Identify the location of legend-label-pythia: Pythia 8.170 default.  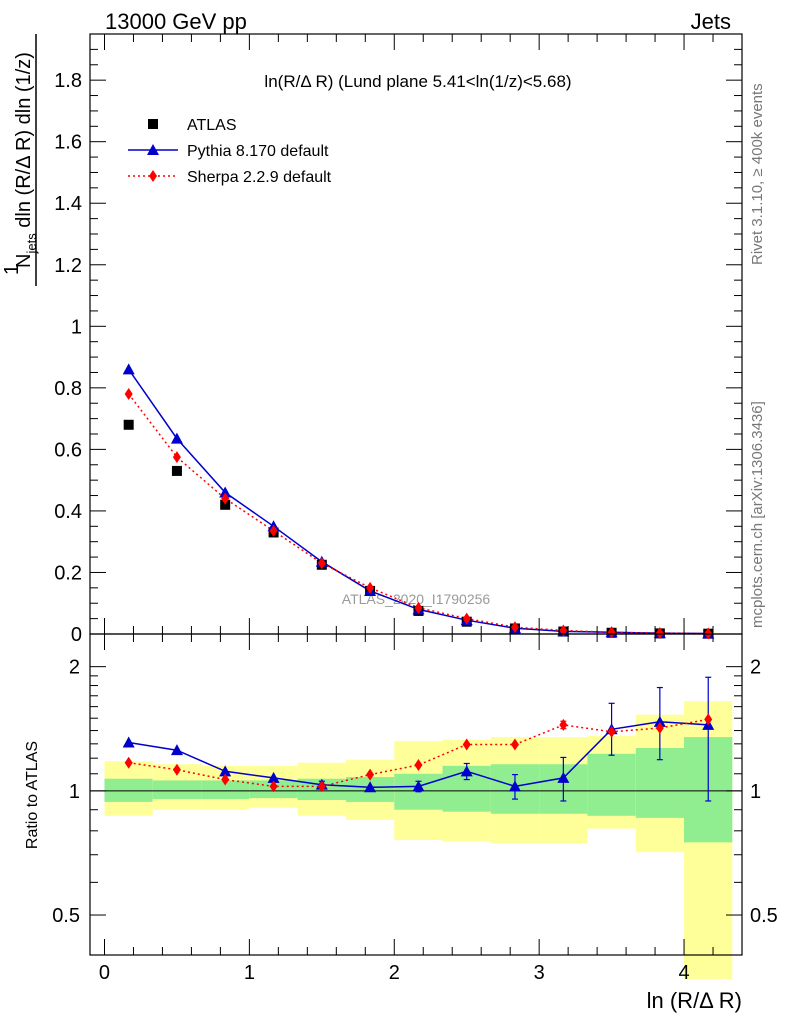
(258, 151).